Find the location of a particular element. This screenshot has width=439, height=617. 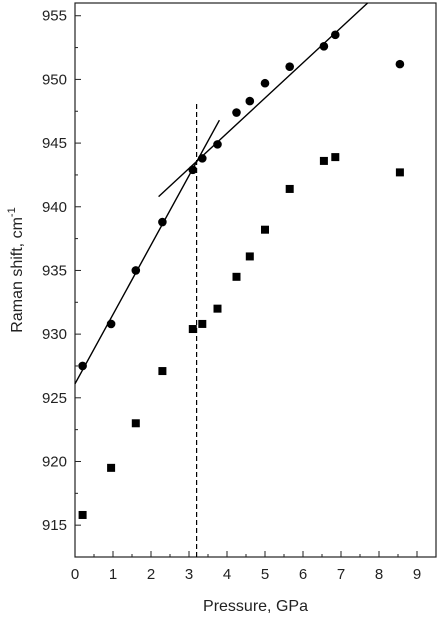

y-tick-label: 955 is located at coordinates (54, 16).